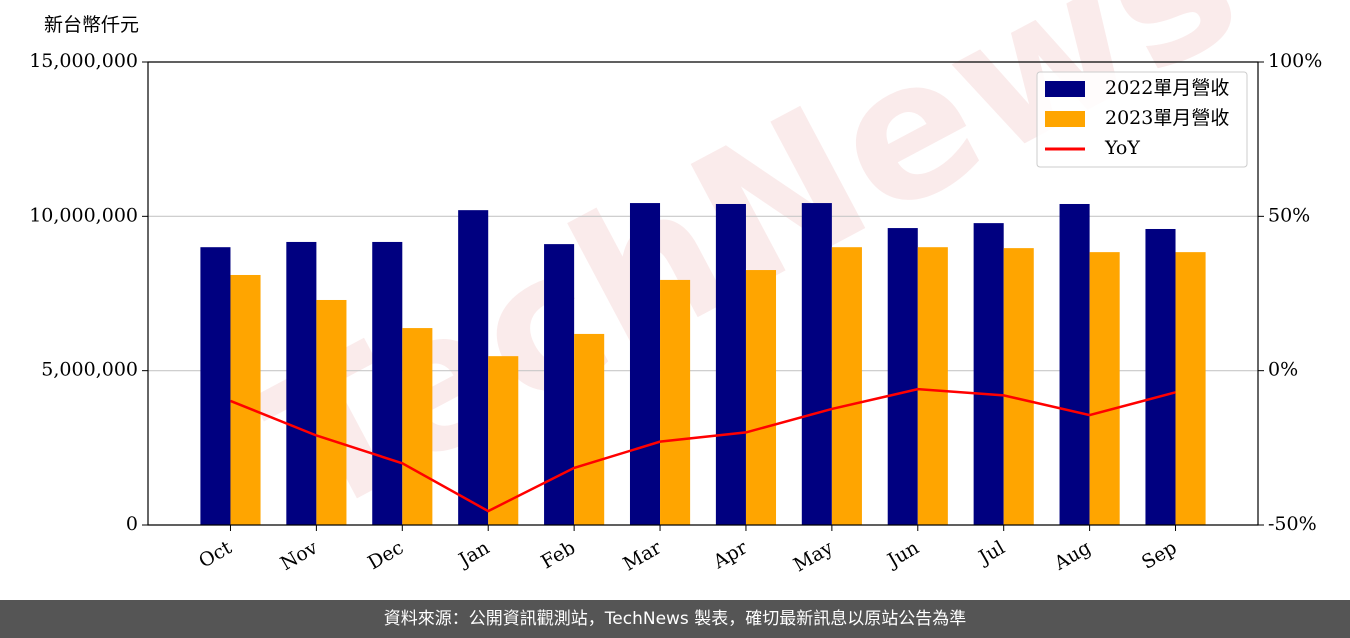  What do you see at coordinates (991, 553) in the screenshot?
I see `x-tick-label: Jul` at bounding box center [991, 553].